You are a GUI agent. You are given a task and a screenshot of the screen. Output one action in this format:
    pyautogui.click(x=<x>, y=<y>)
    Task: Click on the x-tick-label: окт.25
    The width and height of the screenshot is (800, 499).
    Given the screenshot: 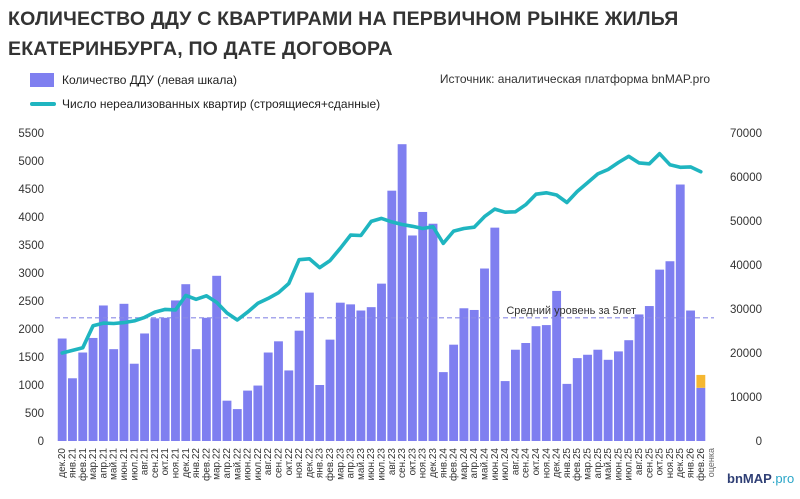 What is the action you would take?
    pyautogui.click(x=660, y=462)
    